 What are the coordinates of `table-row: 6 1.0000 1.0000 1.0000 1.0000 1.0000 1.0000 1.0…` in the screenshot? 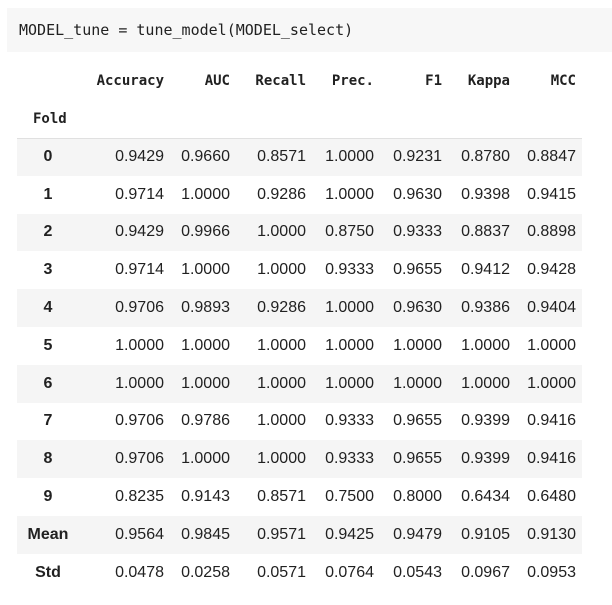 It's located at (299, 383).